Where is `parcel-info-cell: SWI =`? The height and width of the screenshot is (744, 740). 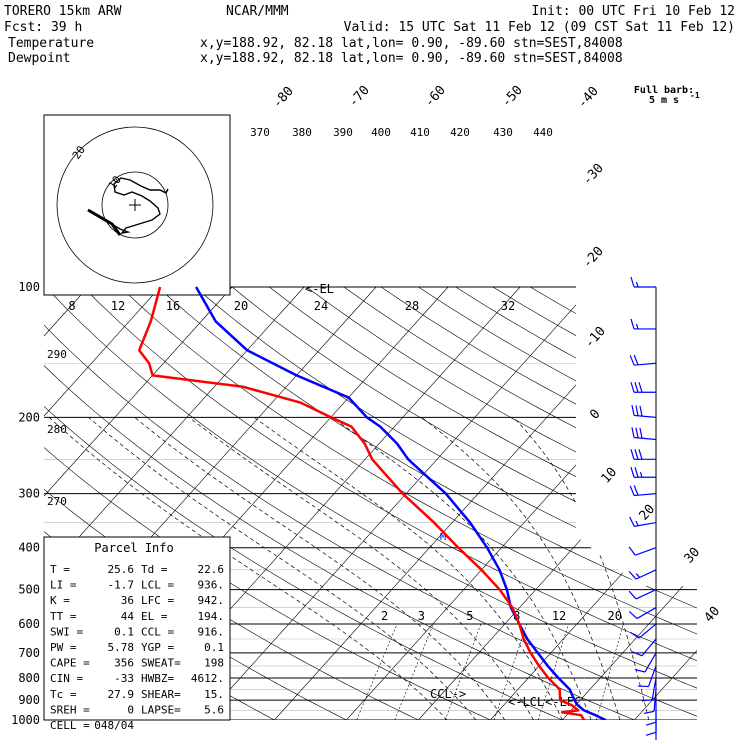
parcel-info-cell: SWI = is located at coordinates (66, 631).